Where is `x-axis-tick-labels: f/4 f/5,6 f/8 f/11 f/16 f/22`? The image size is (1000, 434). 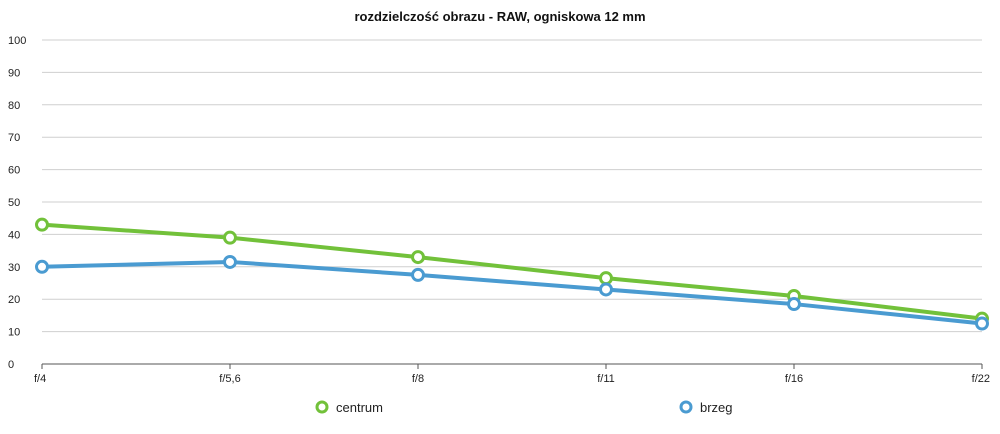
x-axis-tick-labels: f/4 f/5,6 f/8 f/11 f/16 f/22 is located at coordinates (512, 374).